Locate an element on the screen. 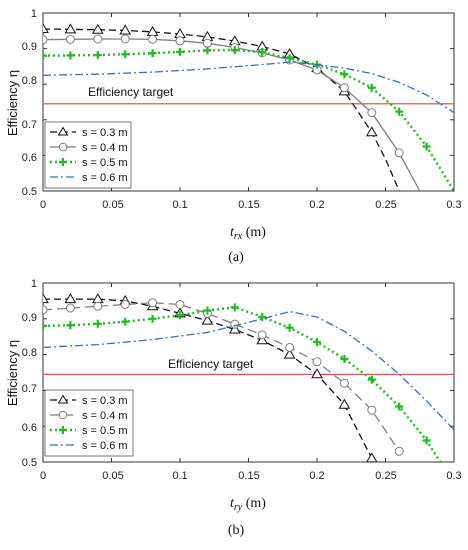 The height and width of the screenshot is (550, 468). legend-entry-b-0: s = 0.3 m is located at coordinates (89, 400).